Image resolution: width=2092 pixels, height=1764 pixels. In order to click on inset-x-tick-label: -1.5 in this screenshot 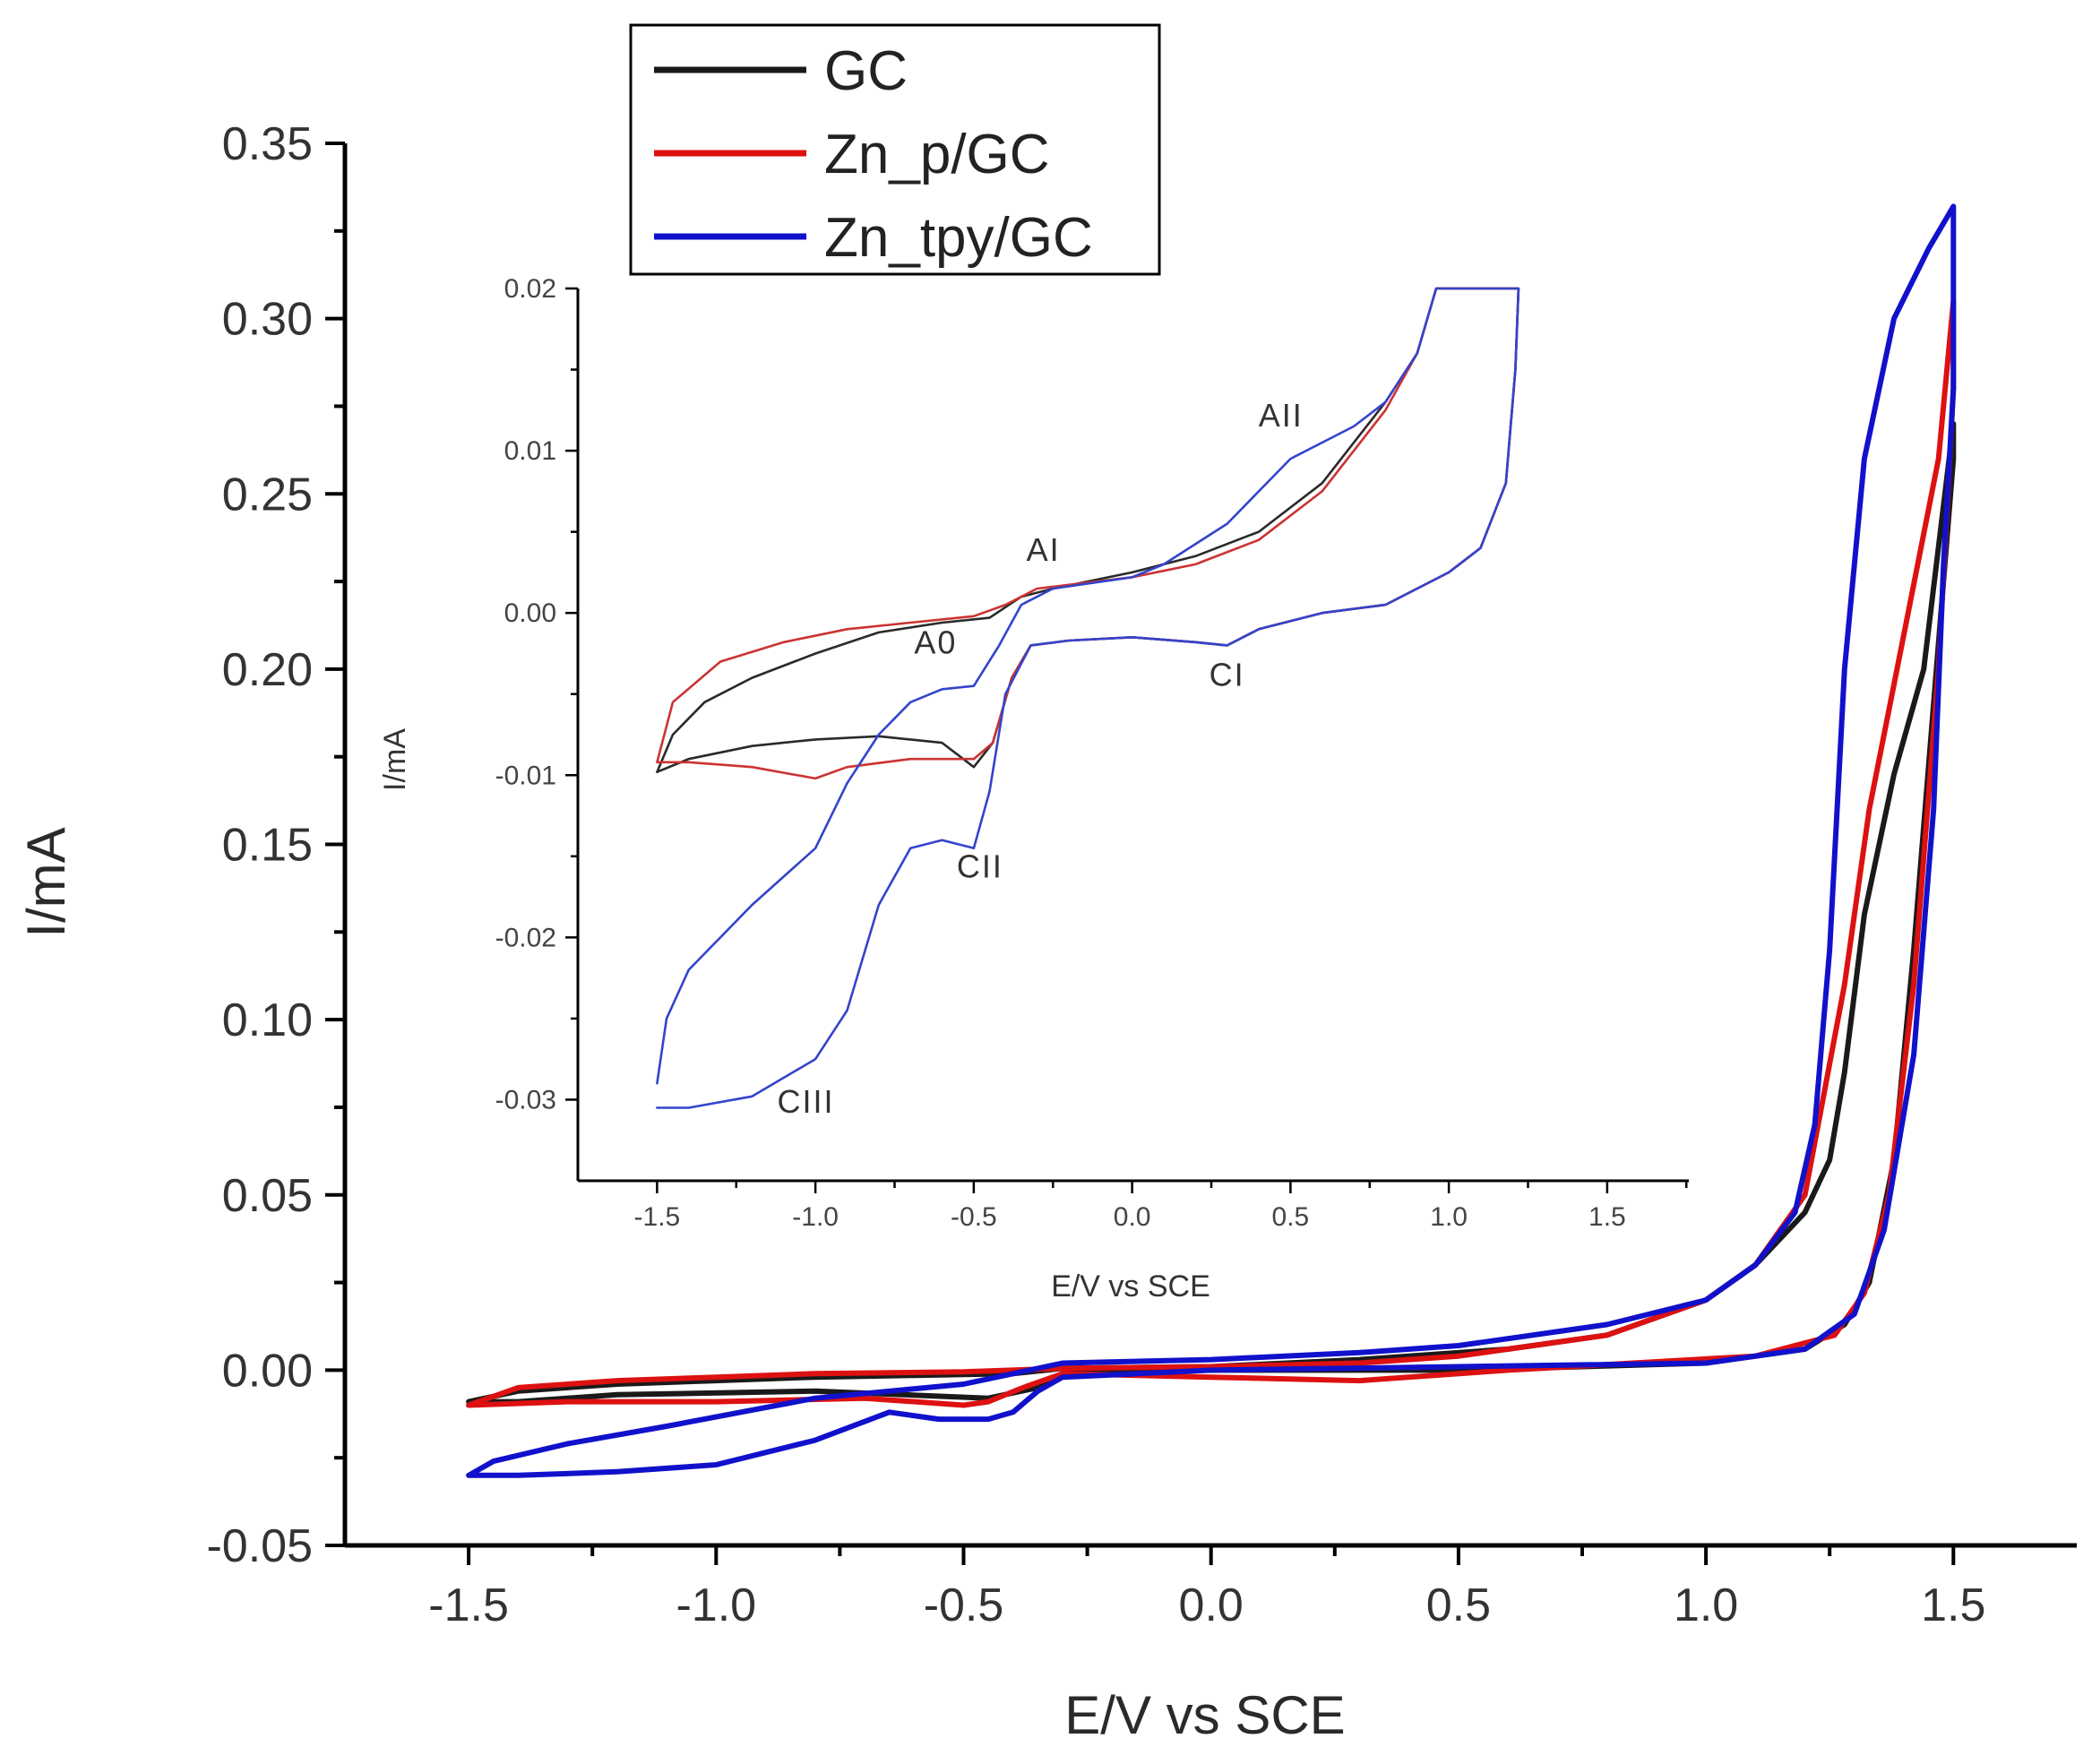, I will do `click(657, 1217)`.